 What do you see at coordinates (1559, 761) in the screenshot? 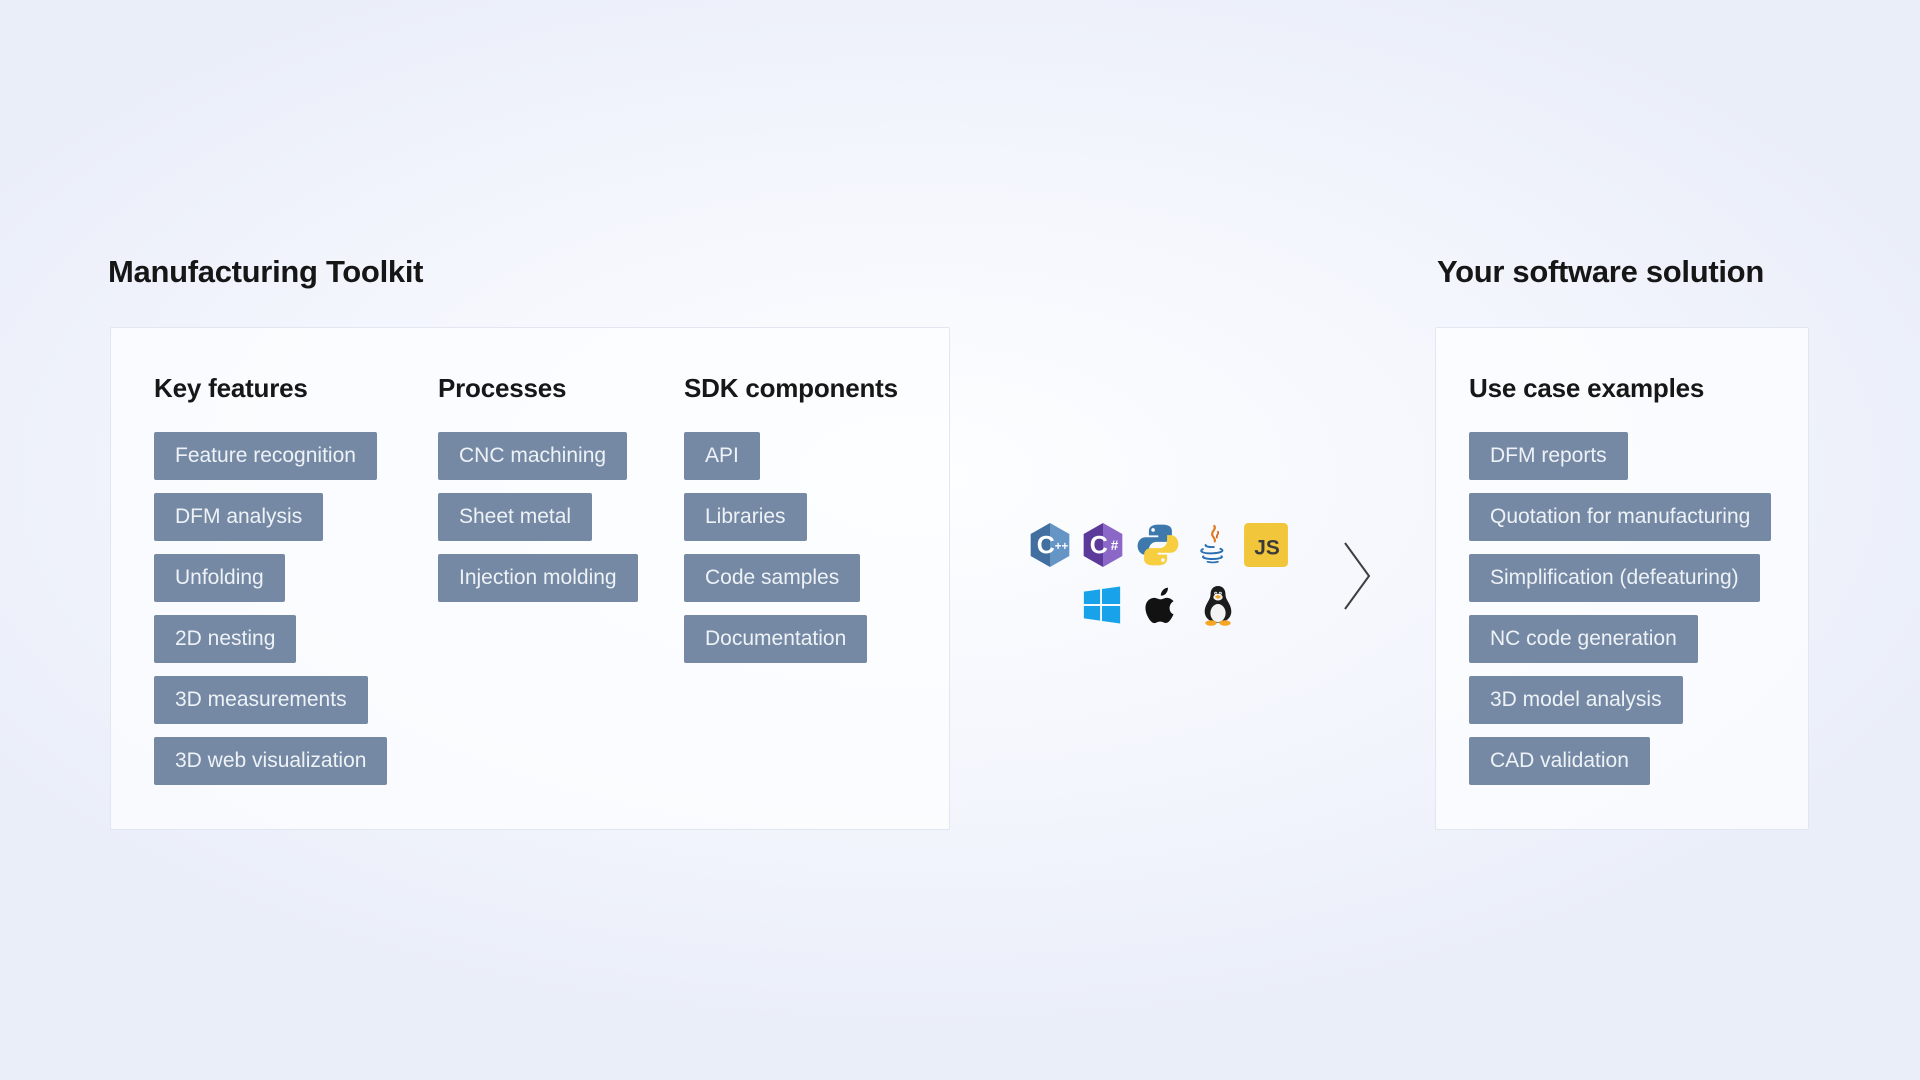
I see `chip-cad-validation: CAD validation` at bounding box center [1559, 761].